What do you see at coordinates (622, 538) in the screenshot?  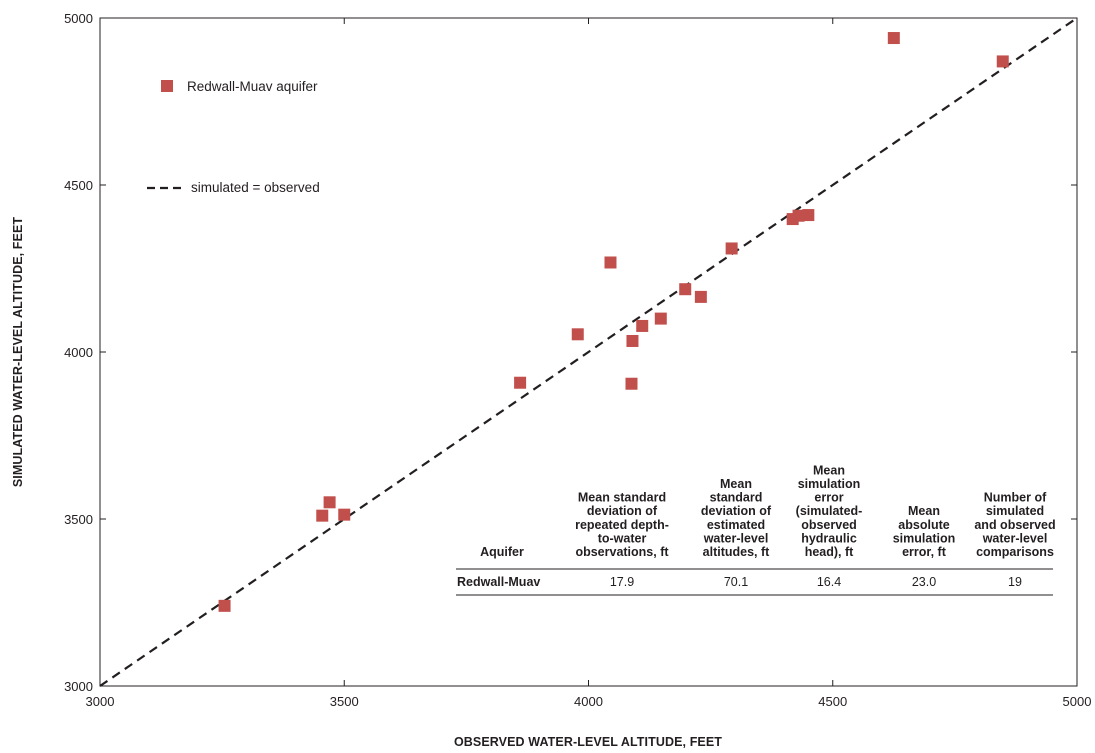 I see `table-header-text: to-water` at bounding box center [622, 538].